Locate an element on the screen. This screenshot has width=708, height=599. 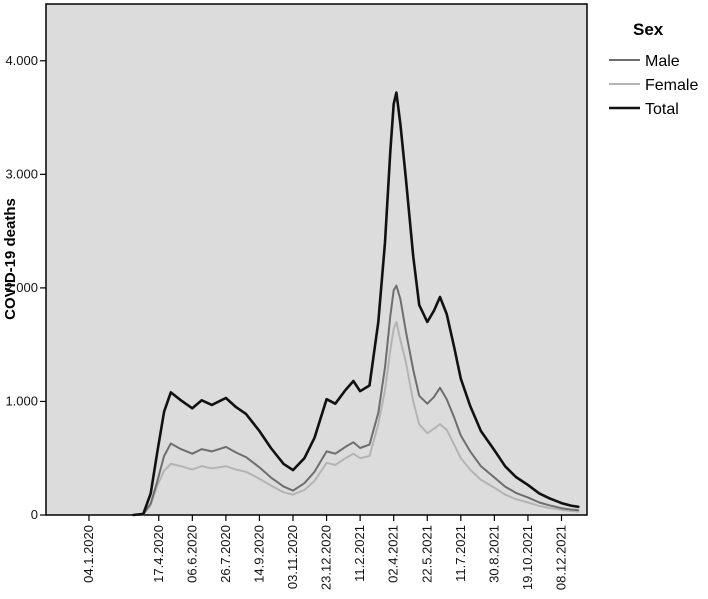
x-tick-label: 23.12.2020 is located at coordinates (326, 557).